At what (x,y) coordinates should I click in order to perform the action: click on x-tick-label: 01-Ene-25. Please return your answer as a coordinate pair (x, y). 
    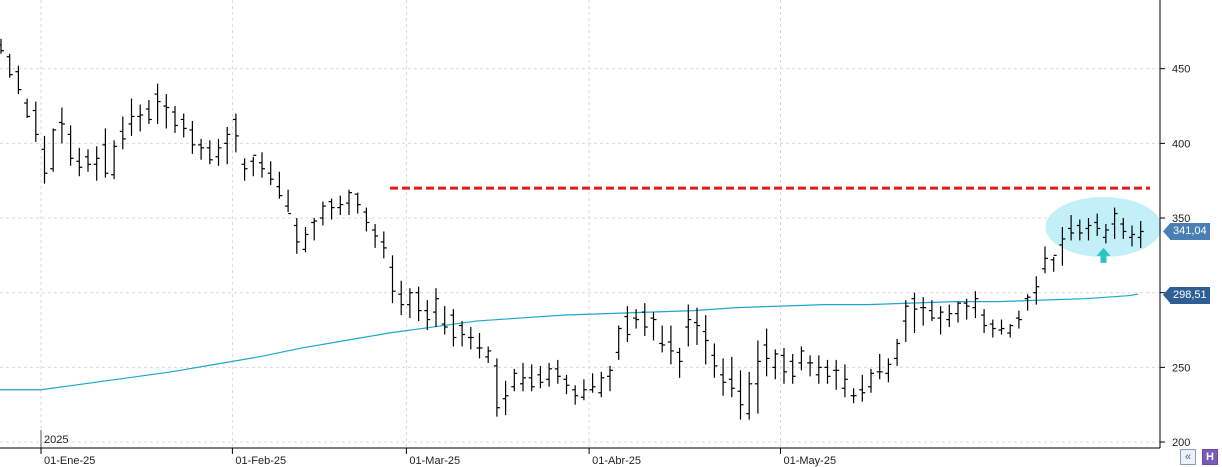
    Looking at the image, I should click on (69, 461).